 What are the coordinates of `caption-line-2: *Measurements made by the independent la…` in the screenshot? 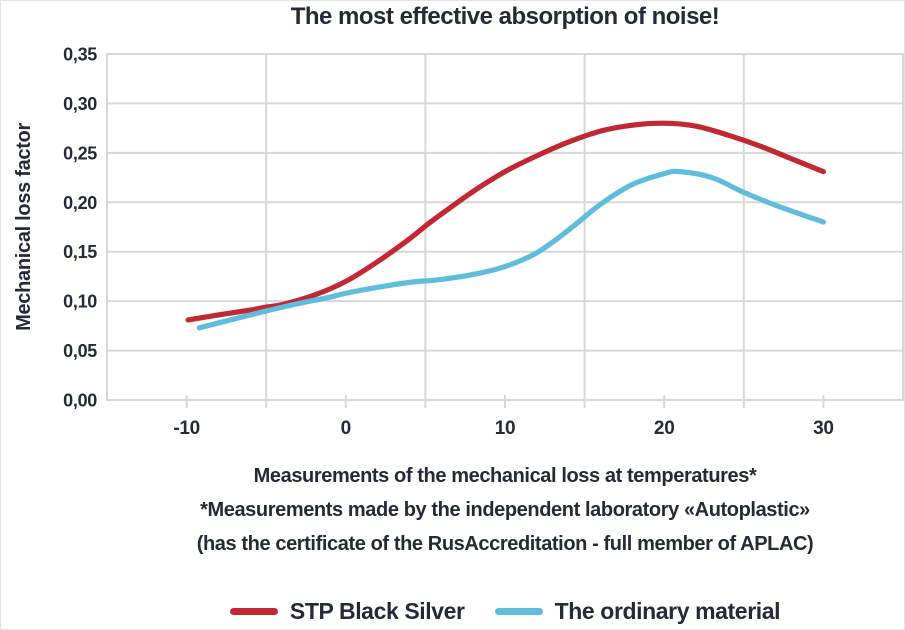 It's located at (505, 510).